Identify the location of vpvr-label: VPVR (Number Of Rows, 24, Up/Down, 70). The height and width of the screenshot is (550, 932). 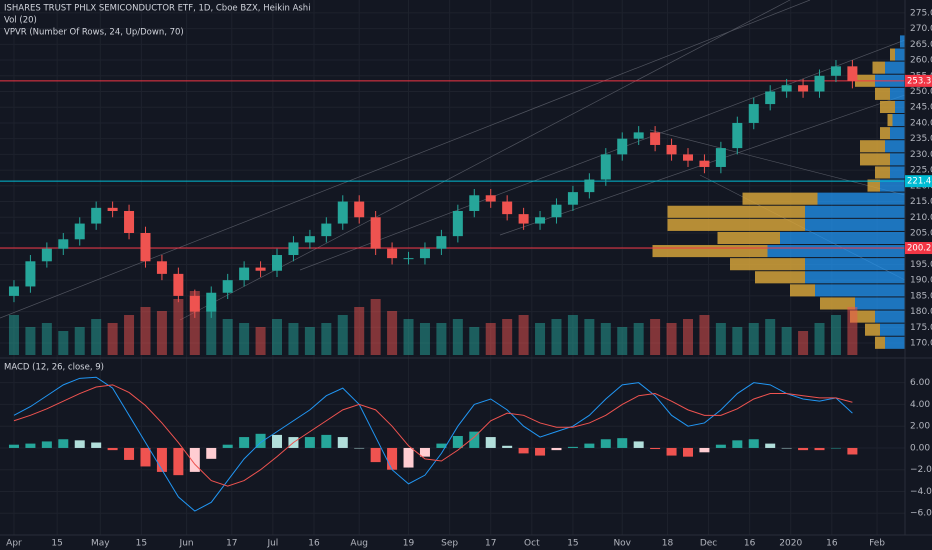
(94, 33).